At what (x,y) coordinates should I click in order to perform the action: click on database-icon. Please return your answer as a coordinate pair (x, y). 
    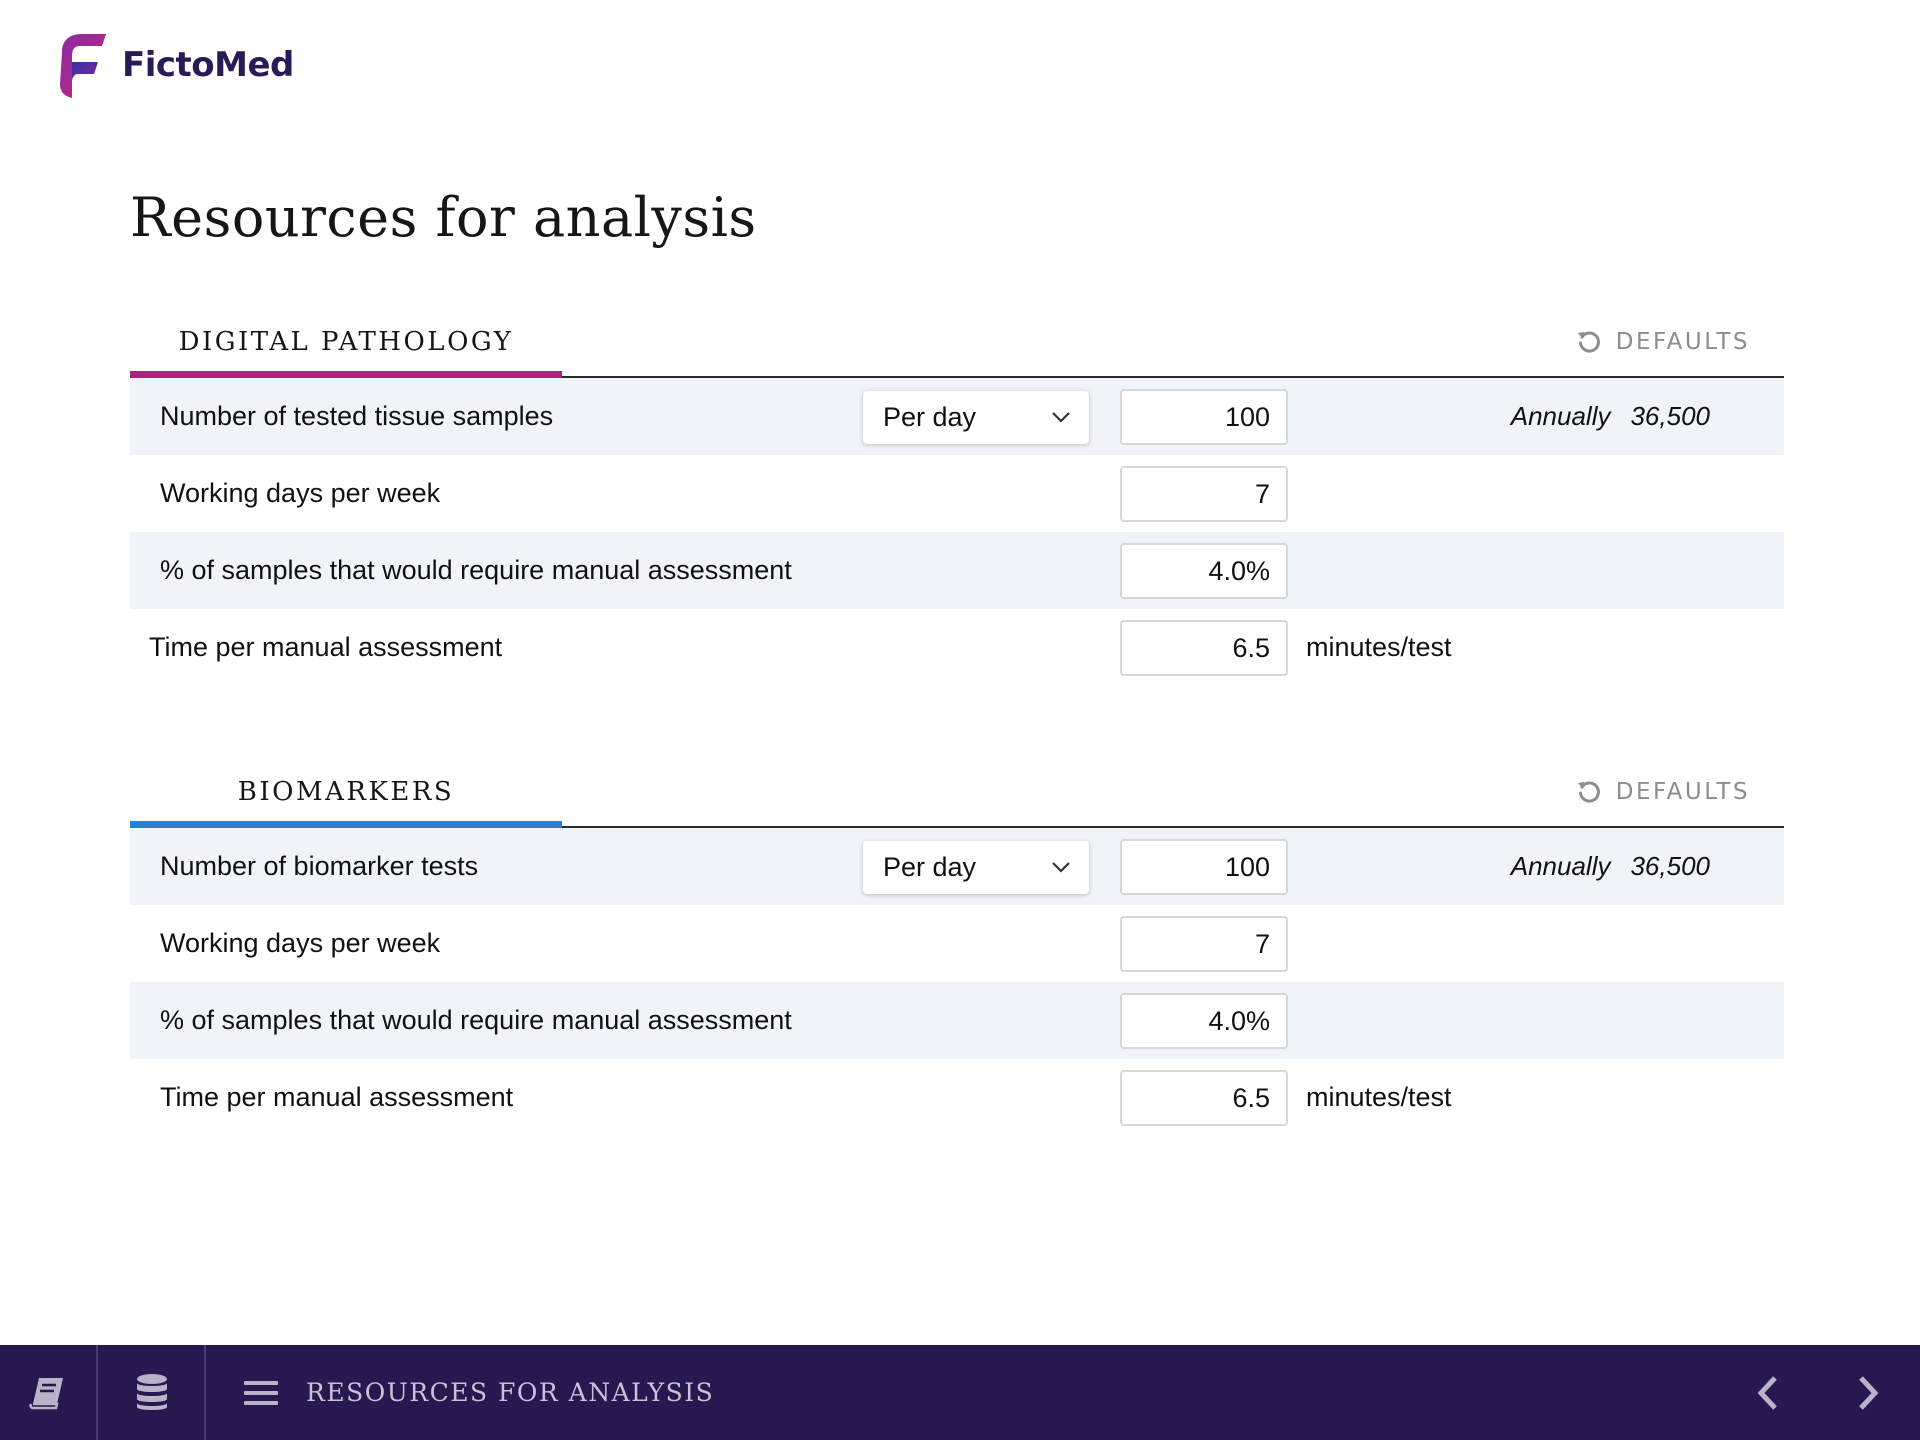
    Looking at the image, I should click on (152, 1391).